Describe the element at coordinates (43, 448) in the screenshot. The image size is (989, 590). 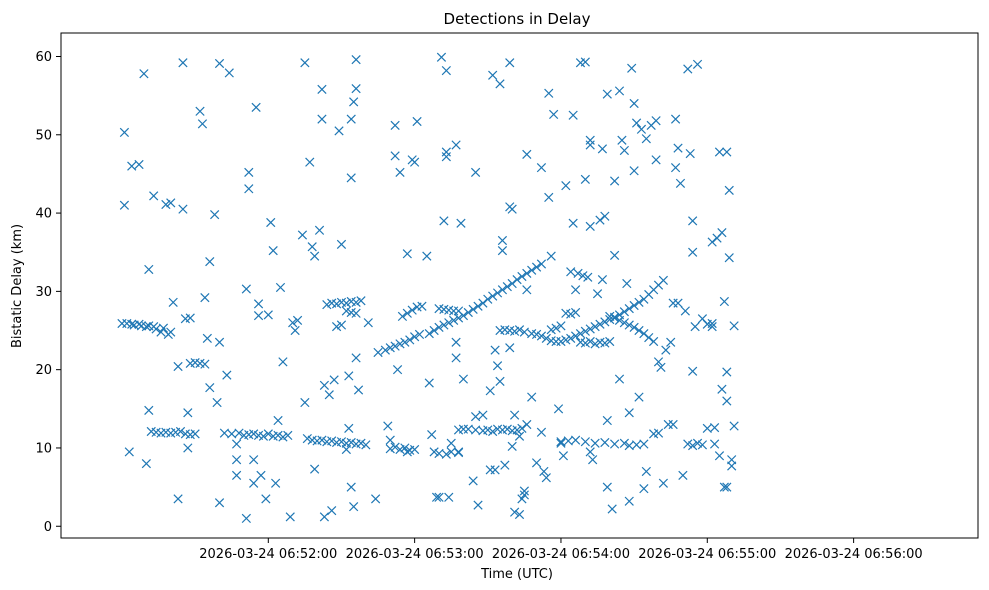
I see `y-tick-label: 10` at that location.